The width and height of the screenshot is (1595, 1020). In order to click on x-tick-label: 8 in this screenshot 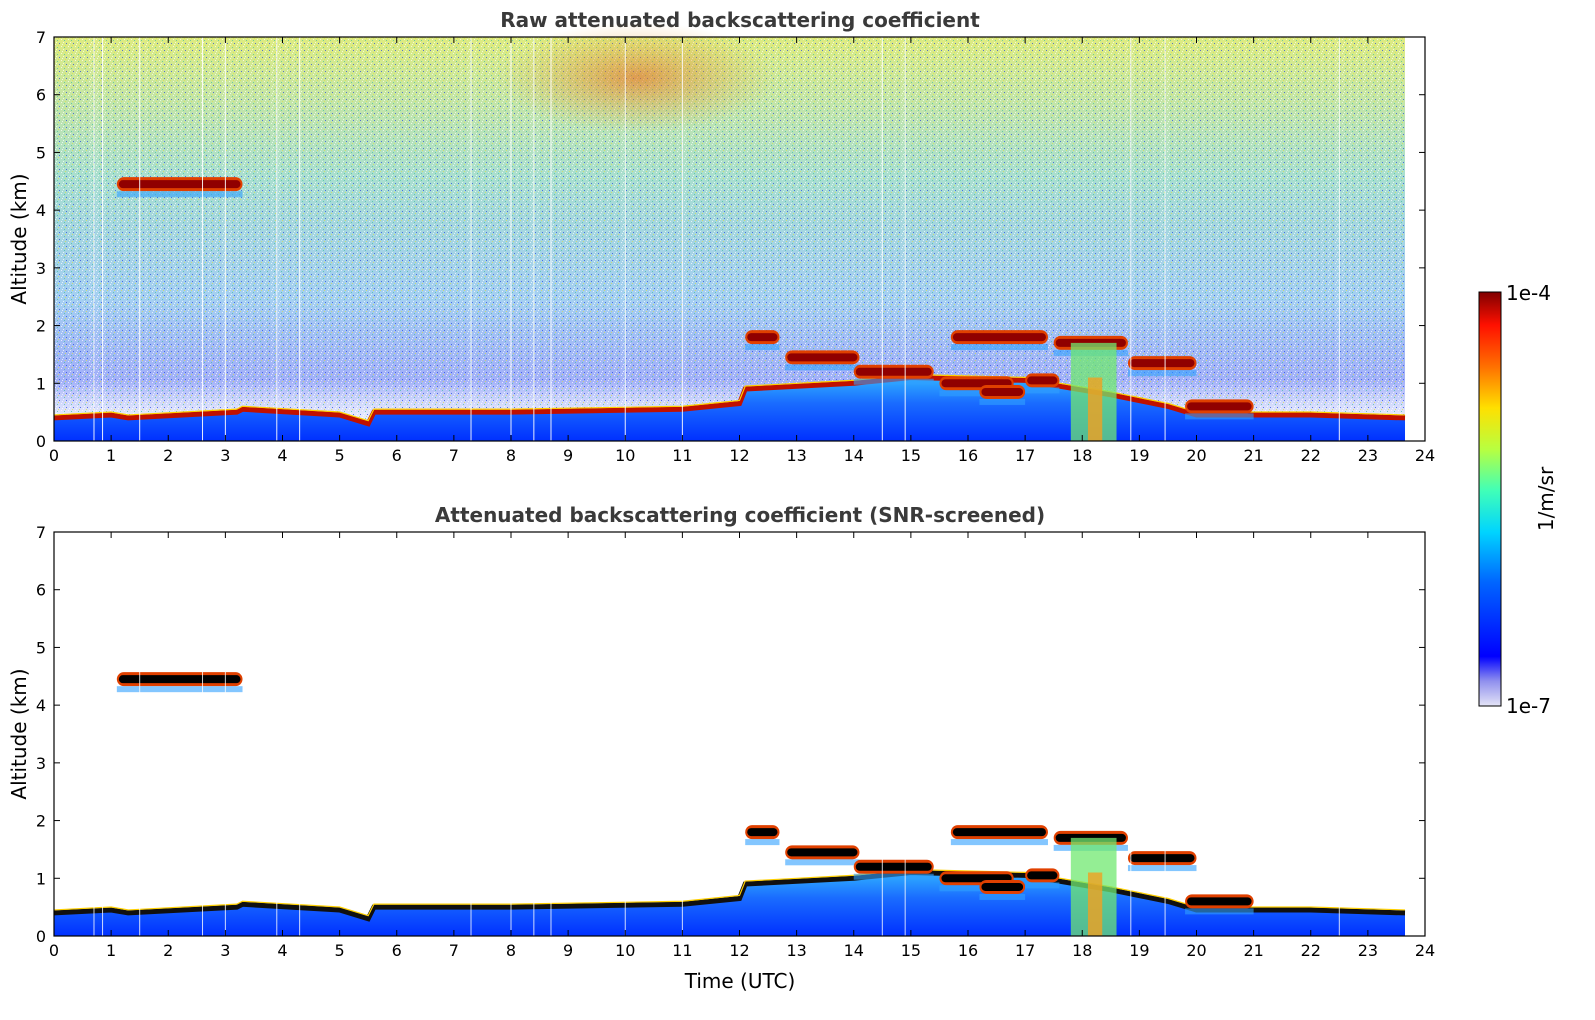, I will do `click(511, 950)`.